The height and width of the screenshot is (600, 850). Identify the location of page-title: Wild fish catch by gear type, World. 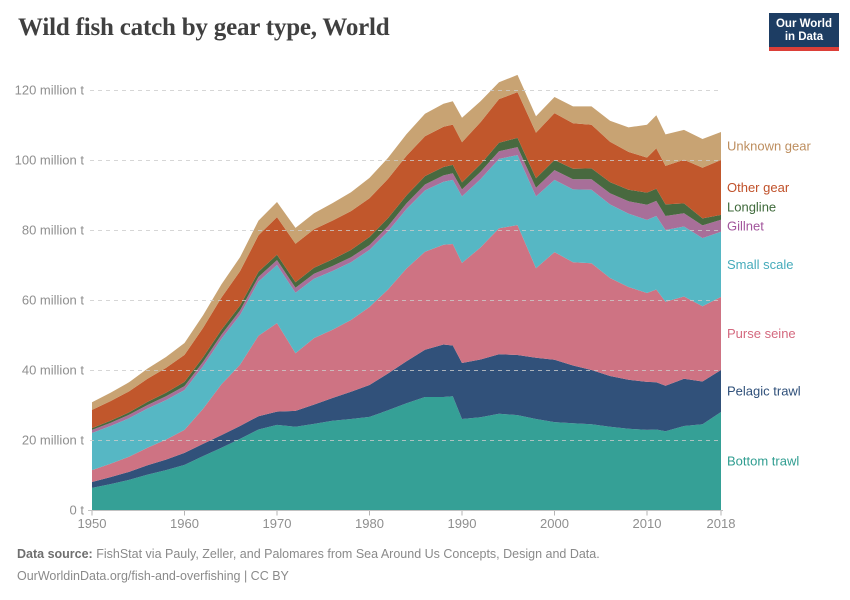
(204, 27).